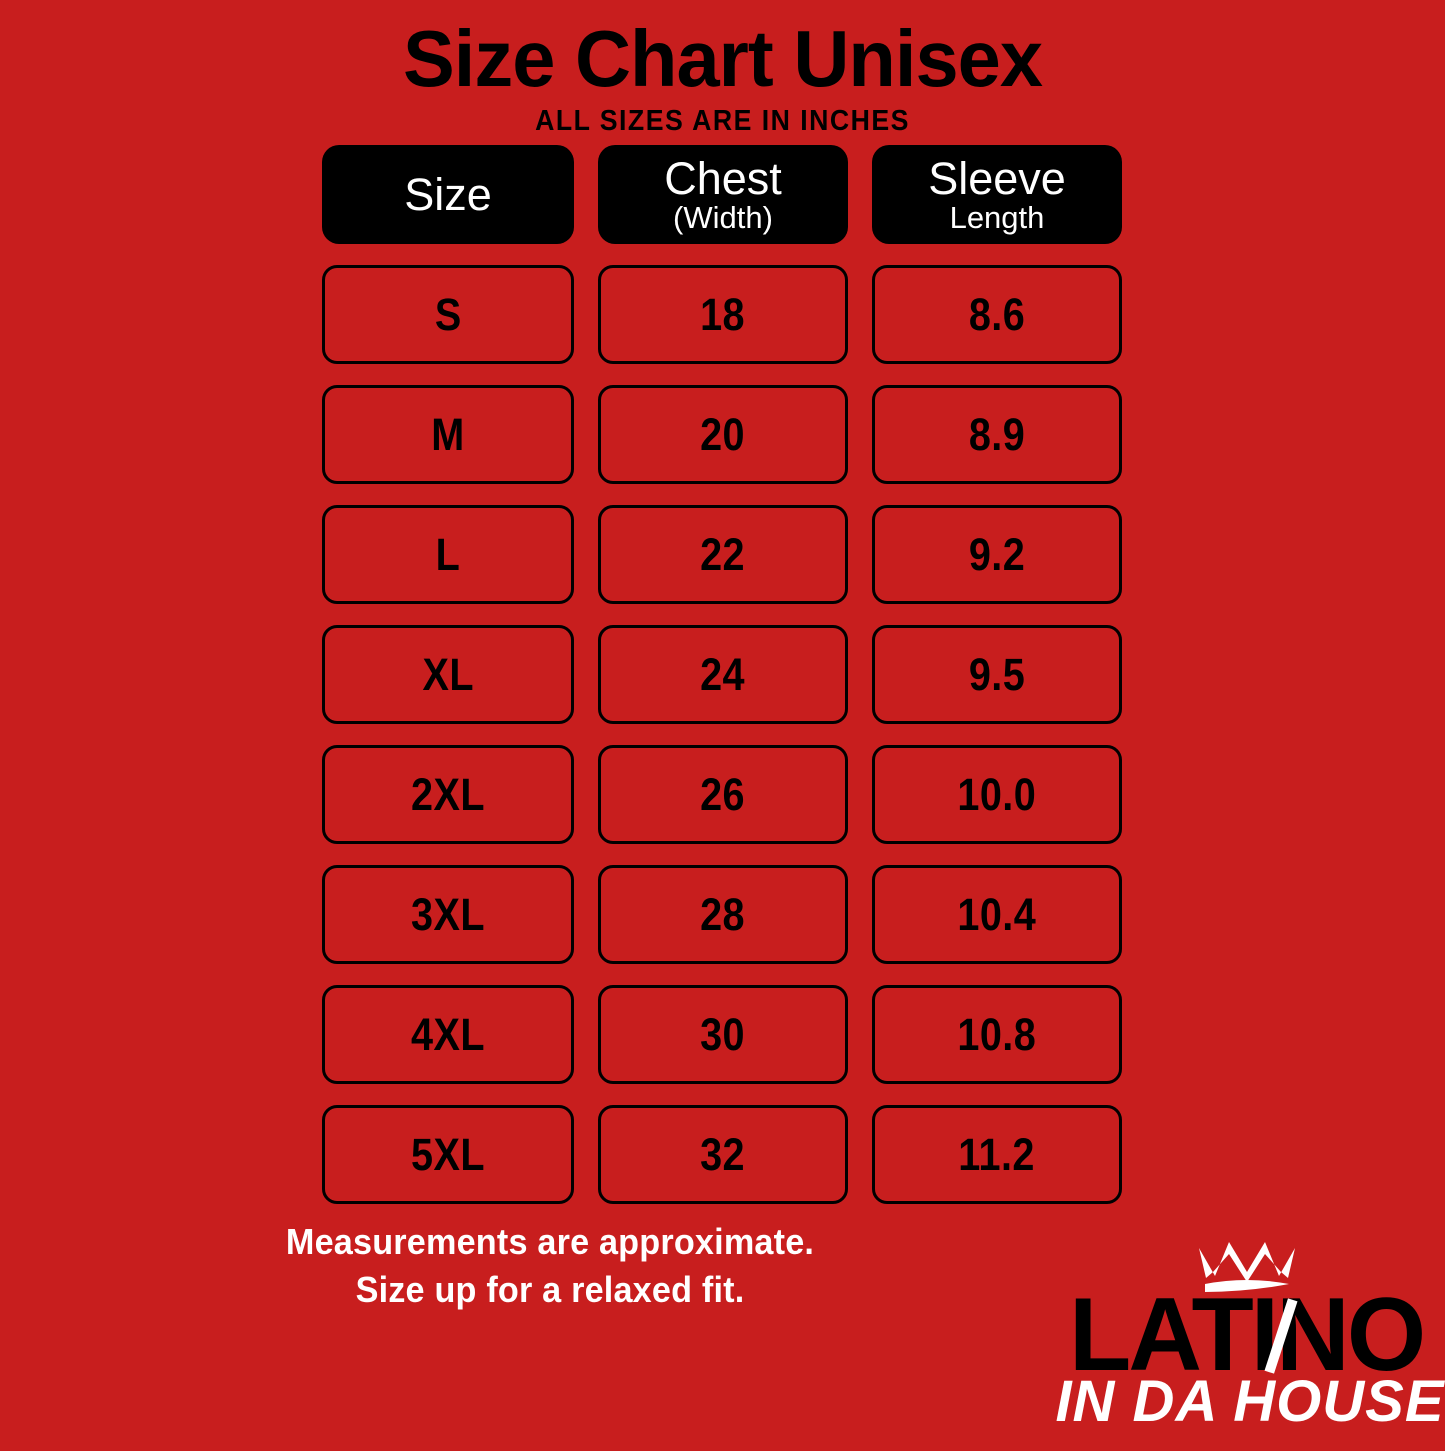 The height and width of the screenshot is (1451, 1445). Describe the element at coordinates (722, 121) in the screenshot. I see `page-subtitle: ALL SIZES ARE IN INCHES` at that location.